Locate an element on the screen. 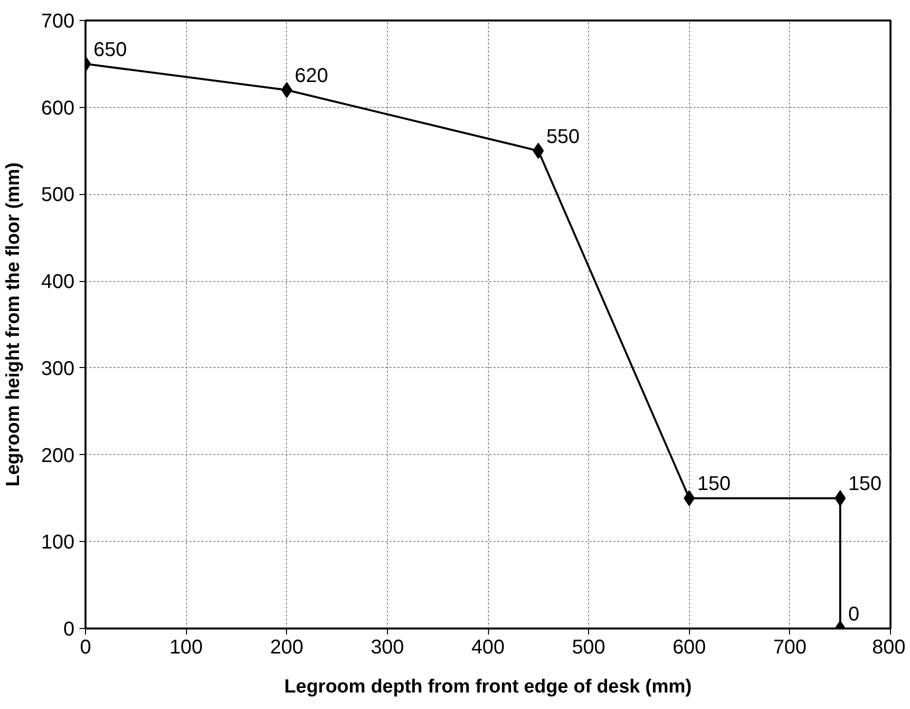 The image size is (910, 709). y-tick-label: 700 is located at coordinates (58, 21).